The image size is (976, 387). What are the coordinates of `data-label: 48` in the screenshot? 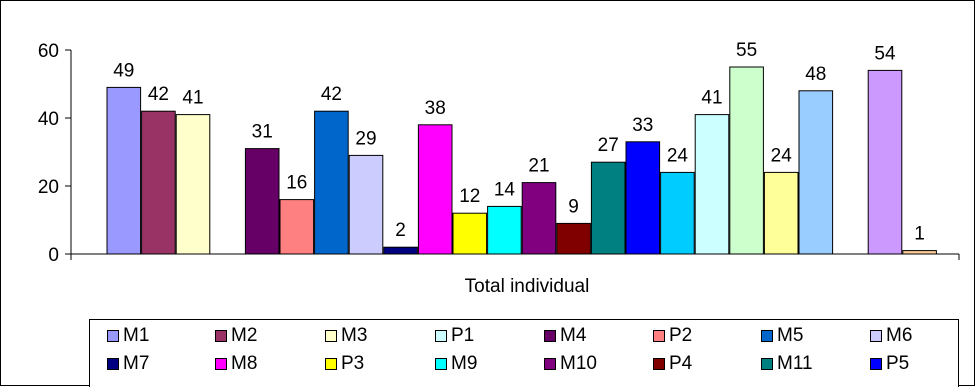 It's located at (815, 74).